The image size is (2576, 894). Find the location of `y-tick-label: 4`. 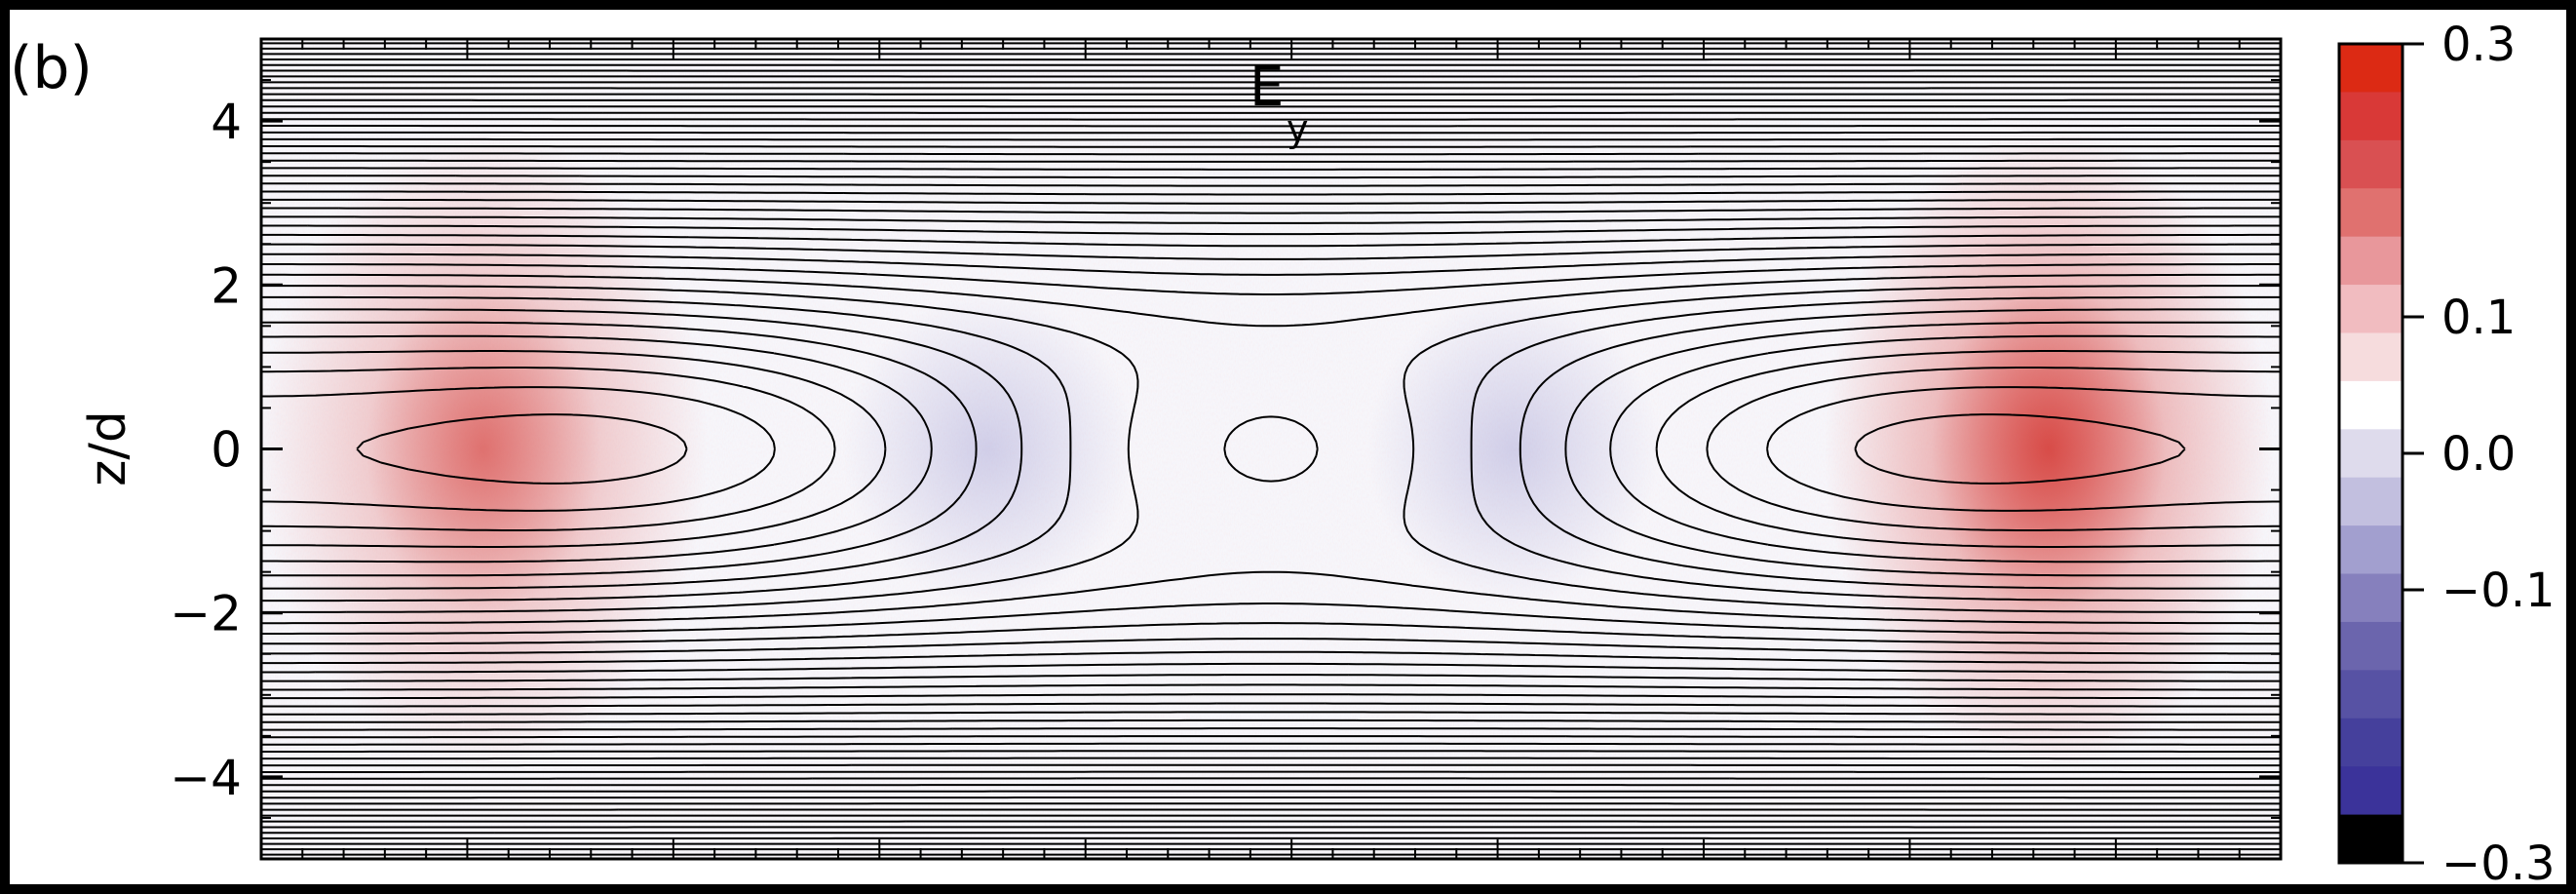

y-tick-label: 4 is located at coordinates (226, 122).